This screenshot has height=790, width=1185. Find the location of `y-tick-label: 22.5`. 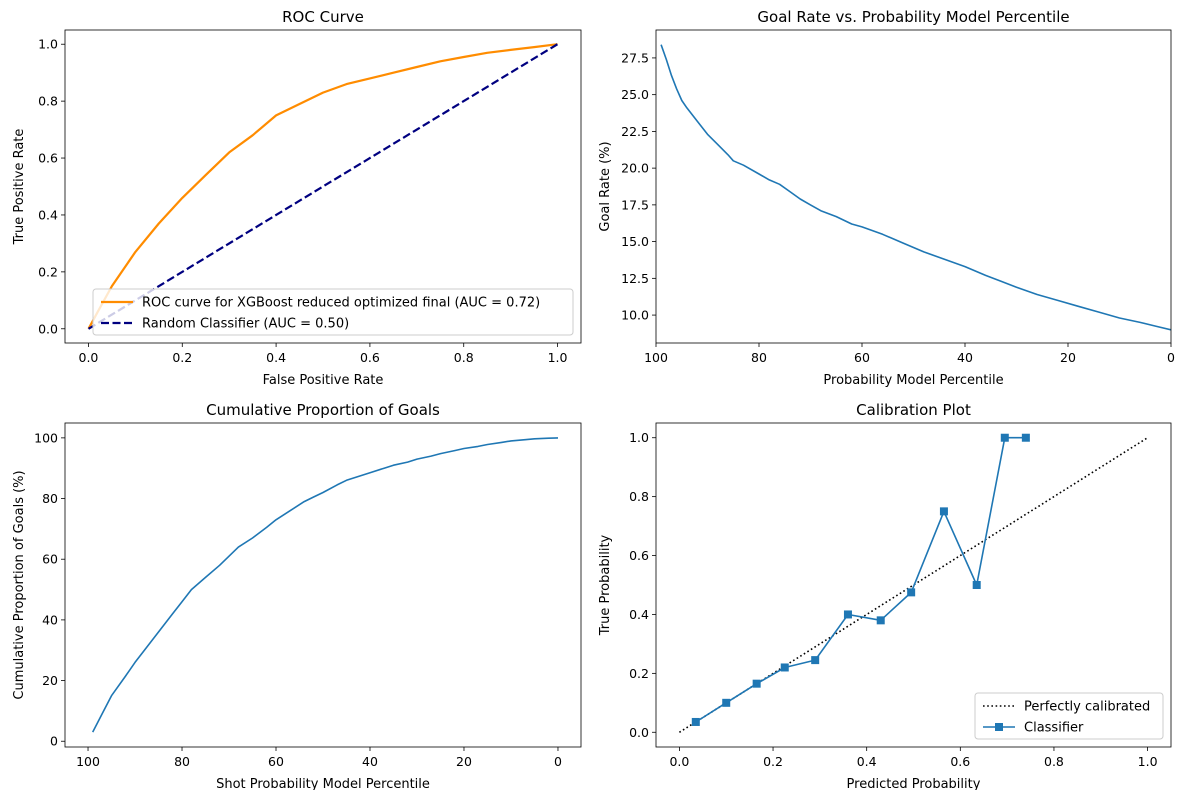

y-tick-label: 22.5 is located at coordinates (635, 131).